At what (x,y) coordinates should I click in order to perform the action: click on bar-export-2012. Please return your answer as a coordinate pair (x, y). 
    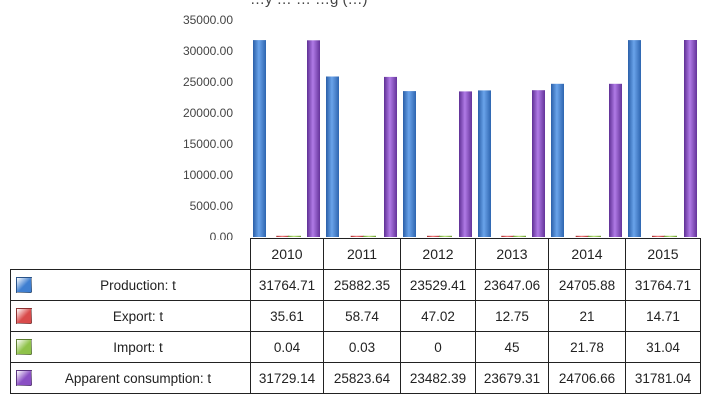
    Looking at the image, I should click on (433, 236).